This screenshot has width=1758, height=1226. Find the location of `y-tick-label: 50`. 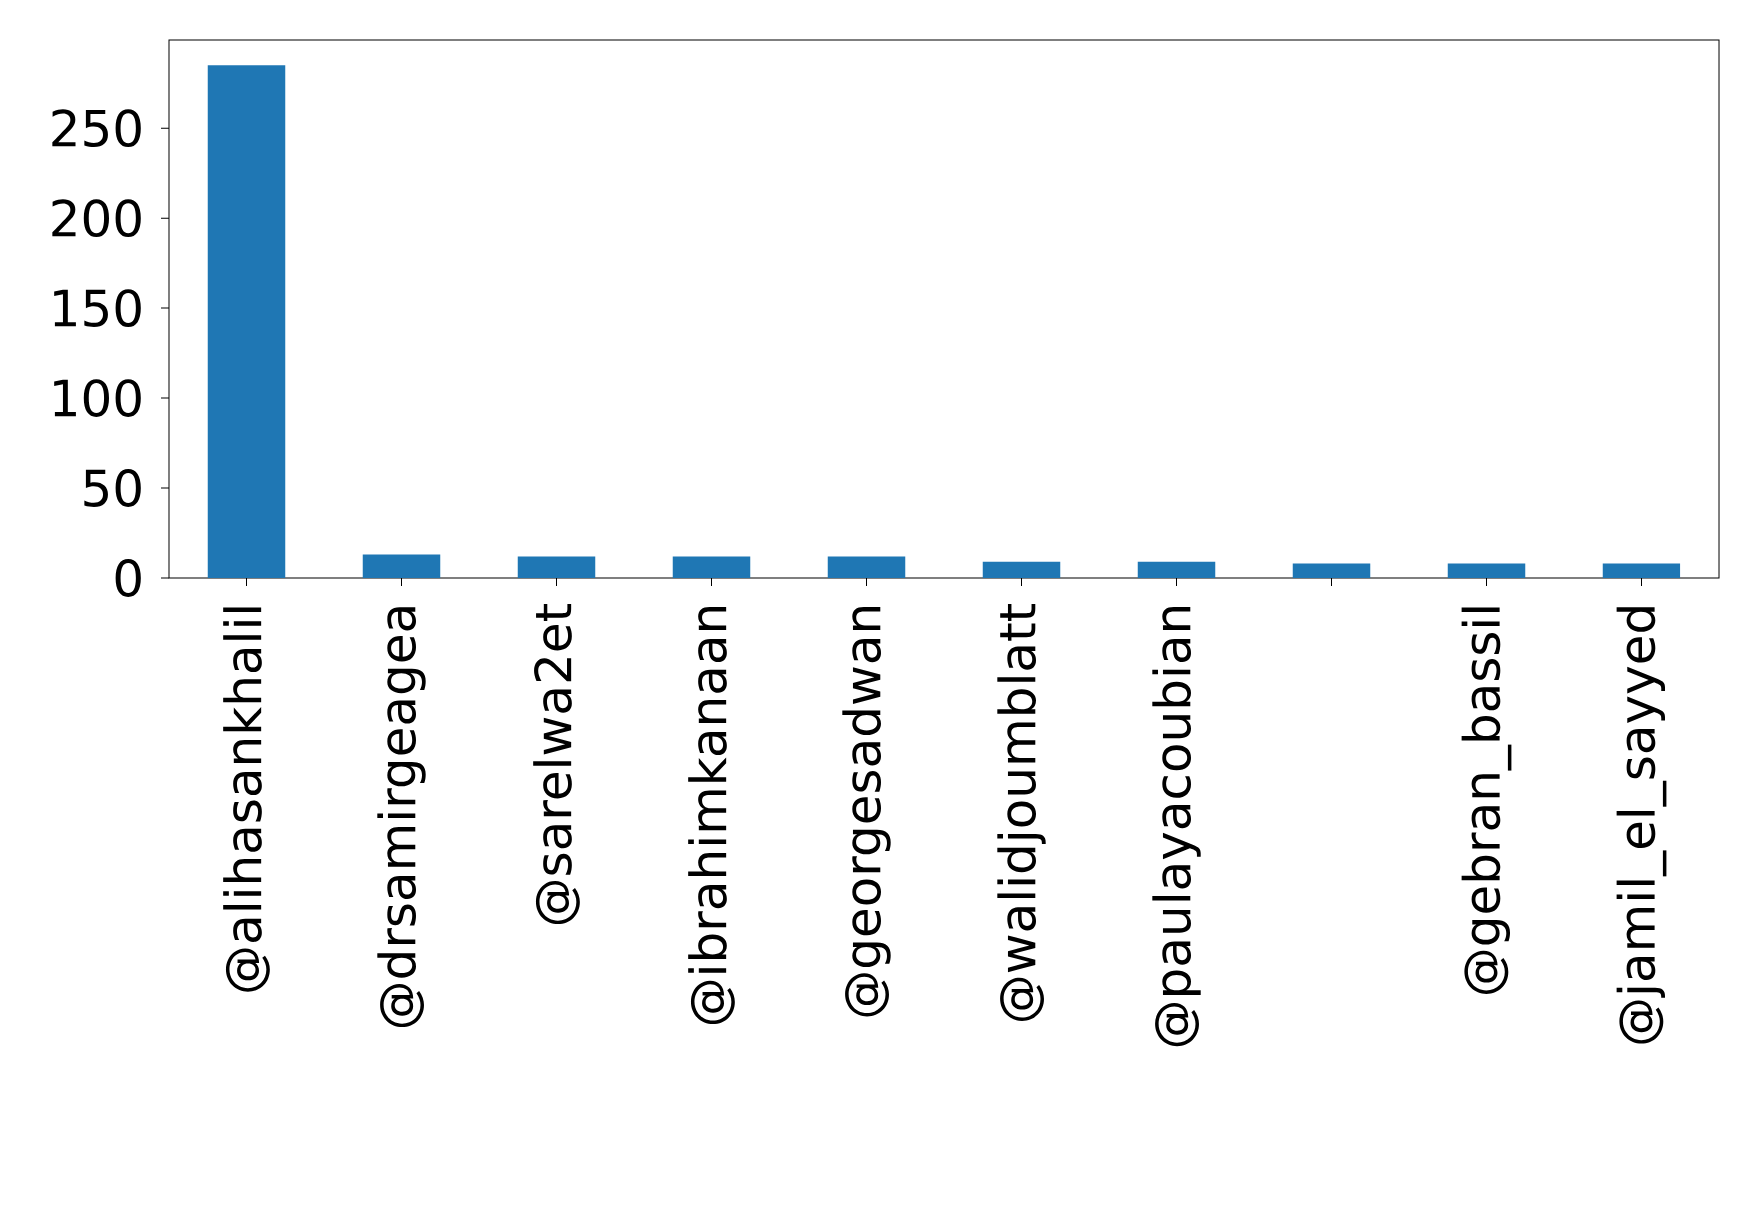

y-tick-label: 50 is located at coordinates (112, 488).